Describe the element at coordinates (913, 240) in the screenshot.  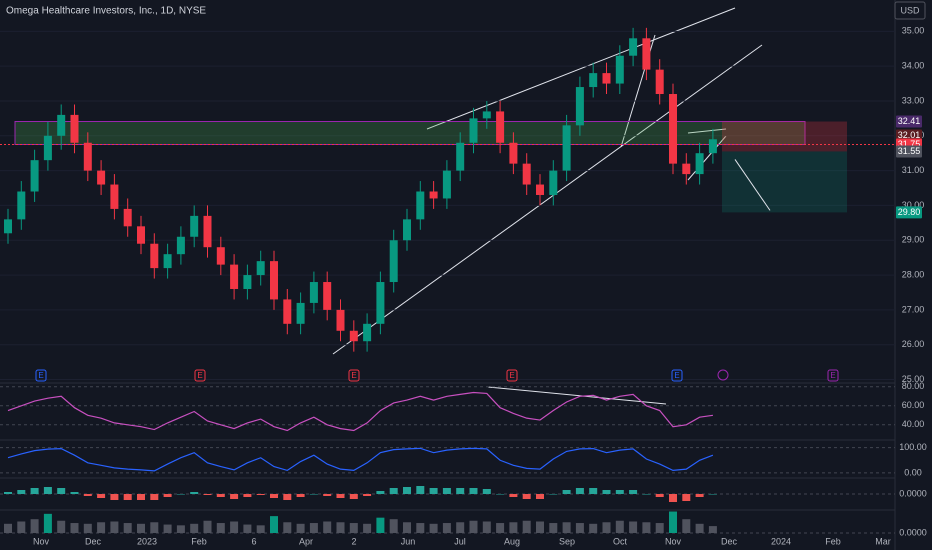
I see `y-tick-label: 29.00` at that location.